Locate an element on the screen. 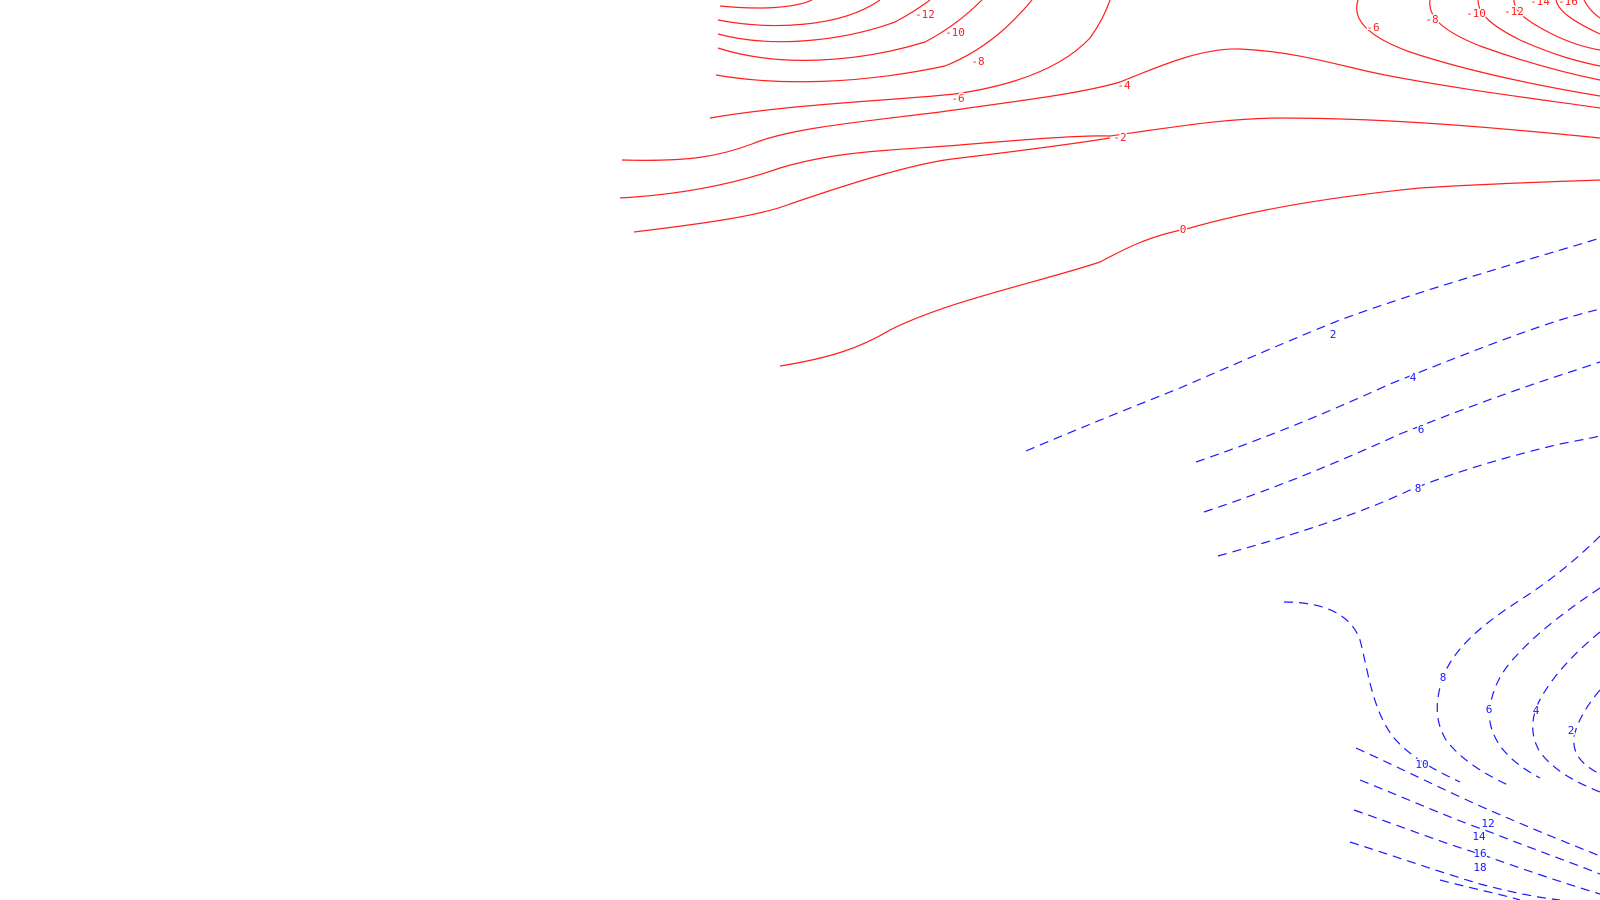 The height and width of the screenshot is (900, 1600). contour-label: 0 is located at coordinates (1183, 229).